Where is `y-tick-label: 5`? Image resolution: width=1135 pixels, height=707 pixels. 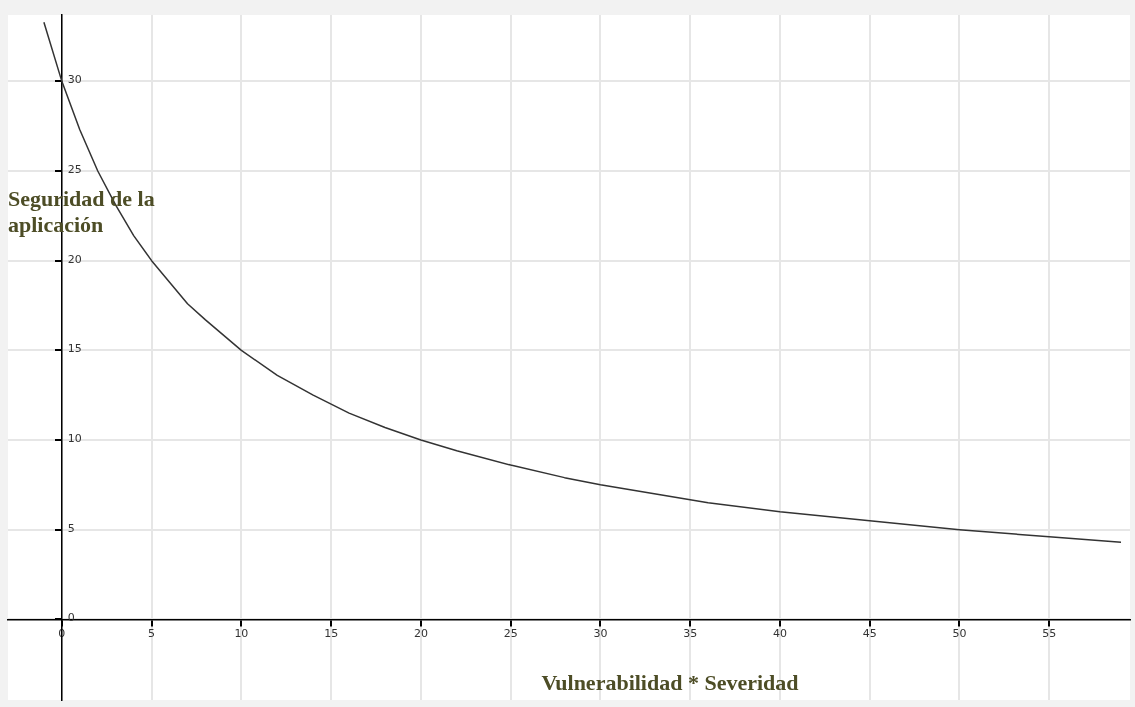
y-tick-label: 5 is located at coordinates (71, 528).